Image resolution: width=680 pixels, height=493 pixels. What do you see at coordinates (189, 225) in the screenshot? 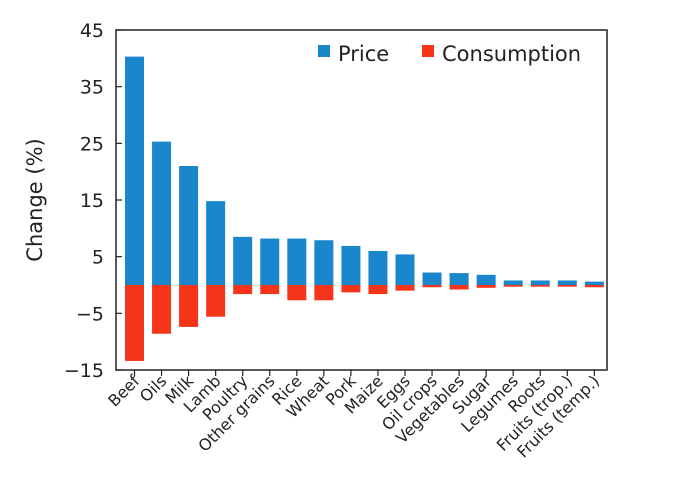
I see `price-bar-milk` at bounding box center [189, 225].